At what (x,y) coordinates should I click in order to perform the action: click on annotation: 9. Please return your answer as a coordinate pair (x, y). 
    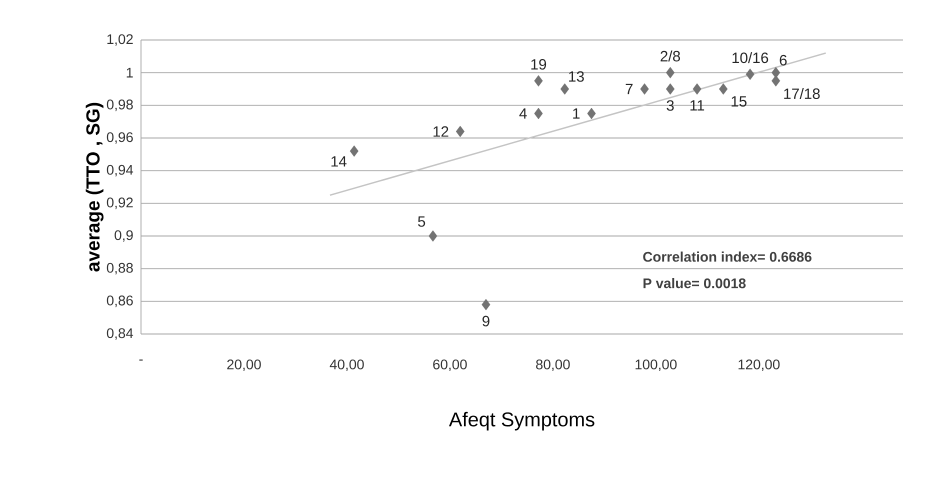
    Looking at the image, I should click on (486, 321).